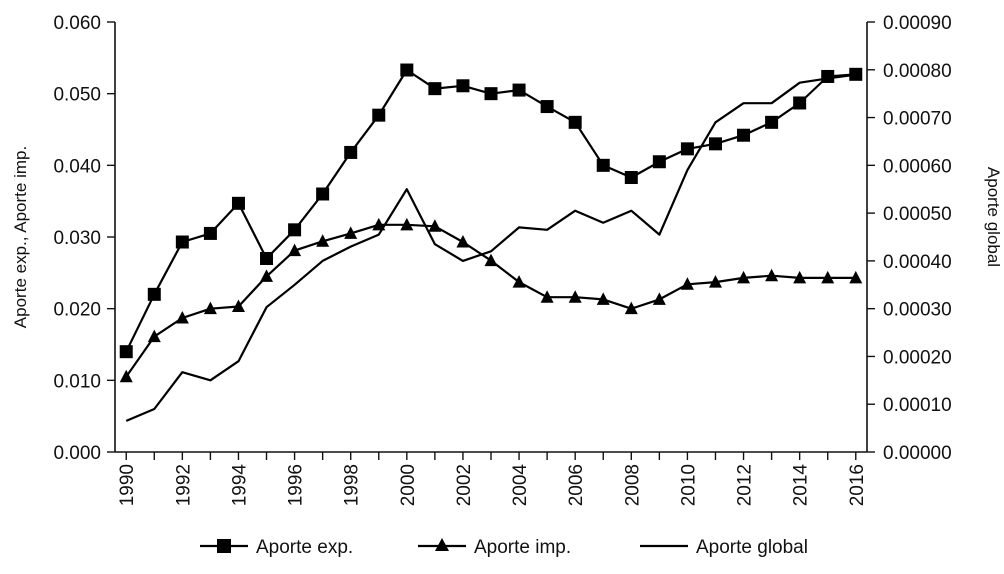  I want to click on legend-item-imp: Aporte imp., so click(494, 547).